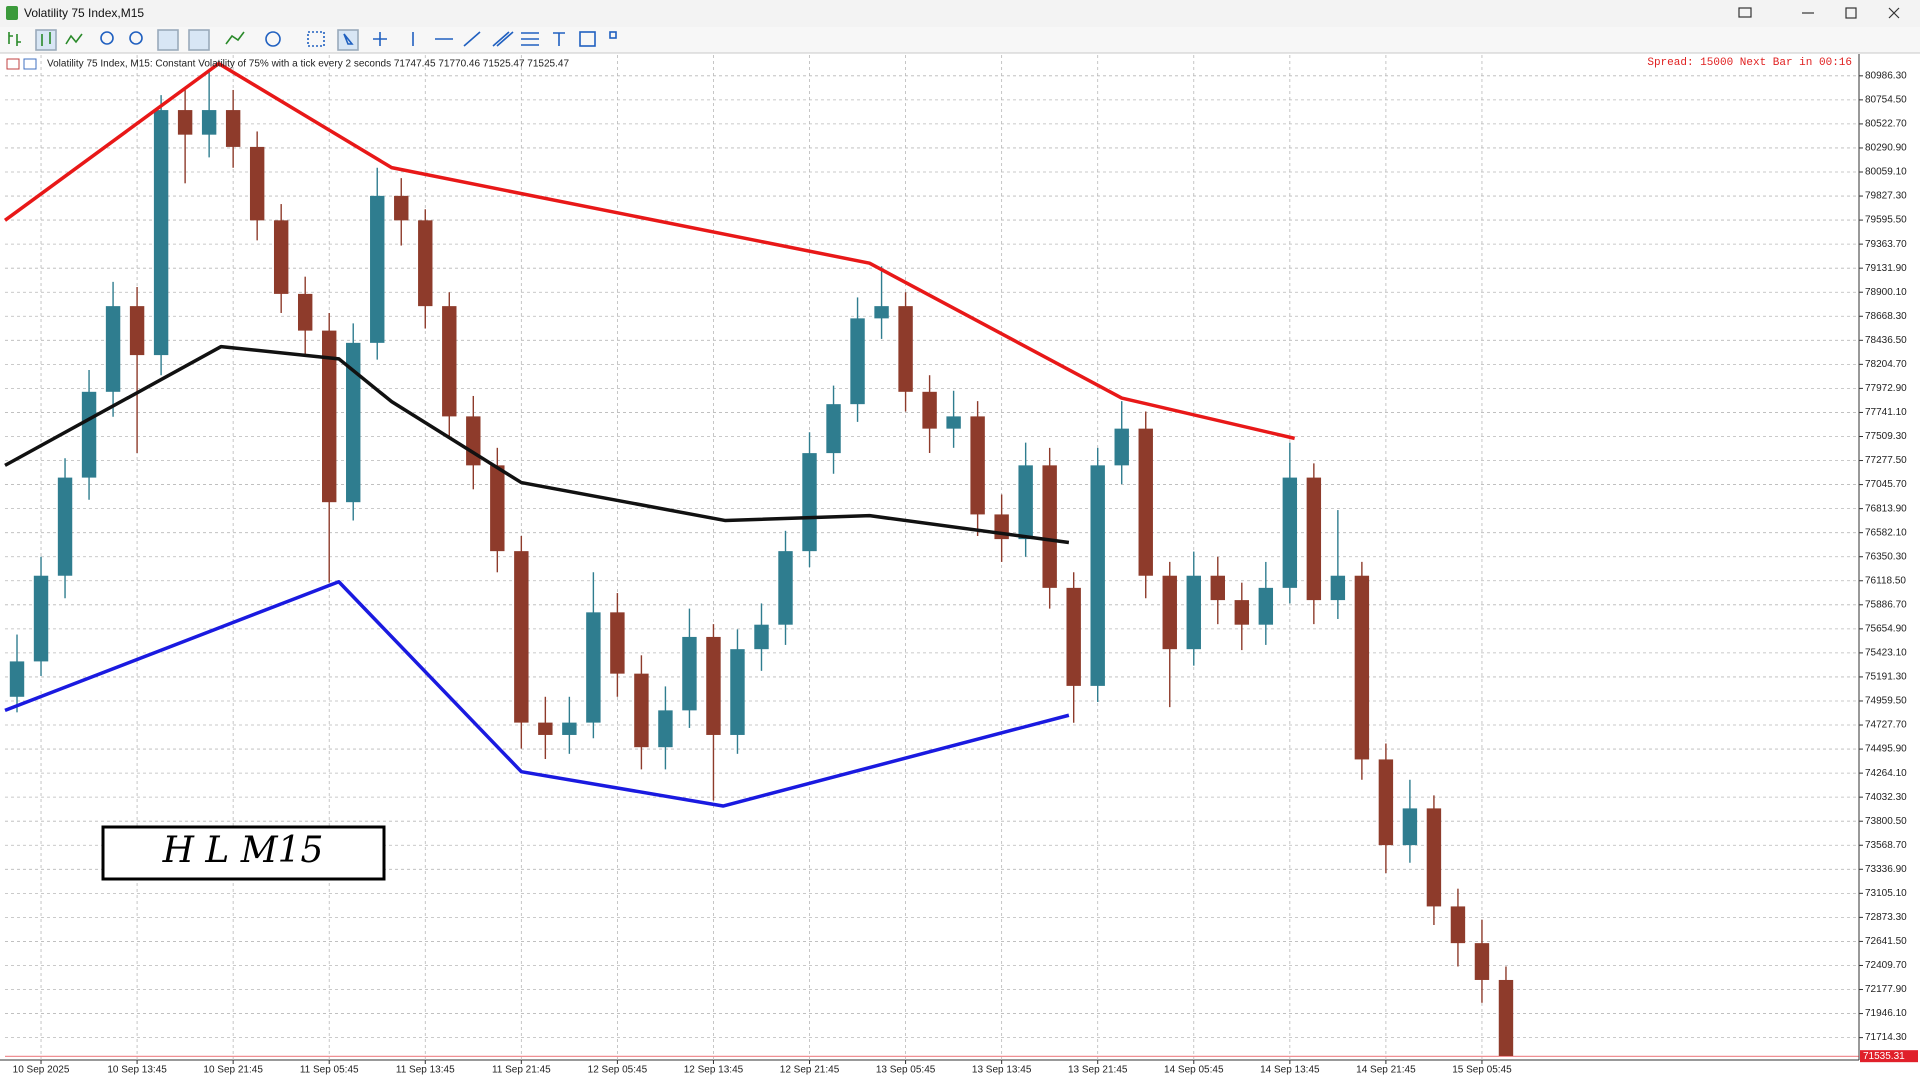  I want to click on y-tick-label: 72641.50, so click(1886, 941).